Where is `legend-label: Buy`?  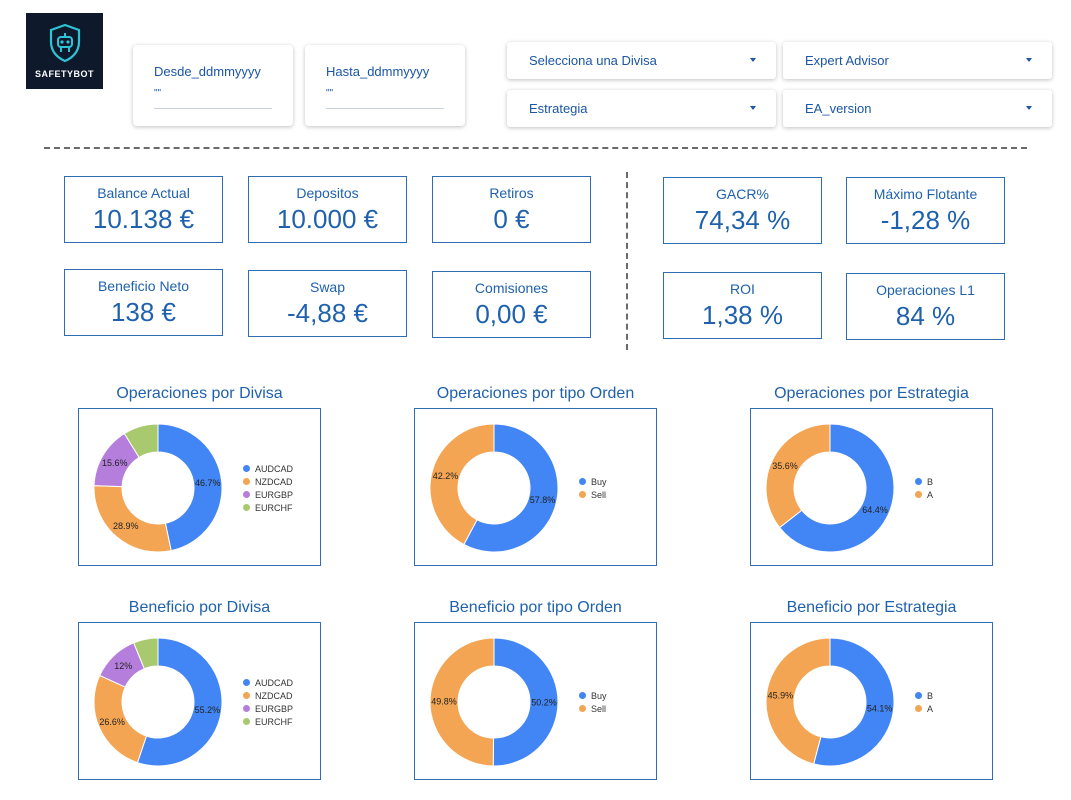 legend-label: Buy is located at coordinates (599, 695).